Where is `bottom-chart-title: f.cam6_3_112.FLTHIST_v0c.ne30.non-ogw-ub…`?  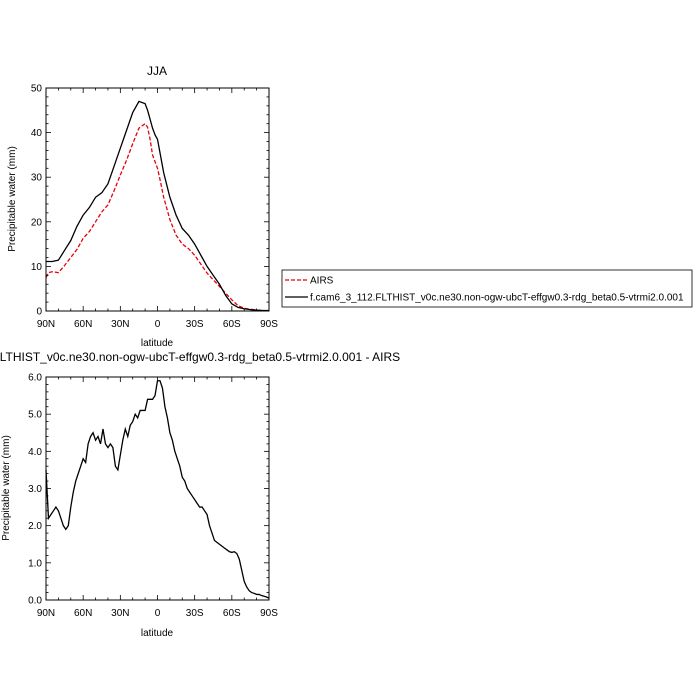
bottom-chart-title: f.cam6_3_112.FLTHIST_v0c.ne30.non-ogw-ub… is located at coordinates (200, 357).